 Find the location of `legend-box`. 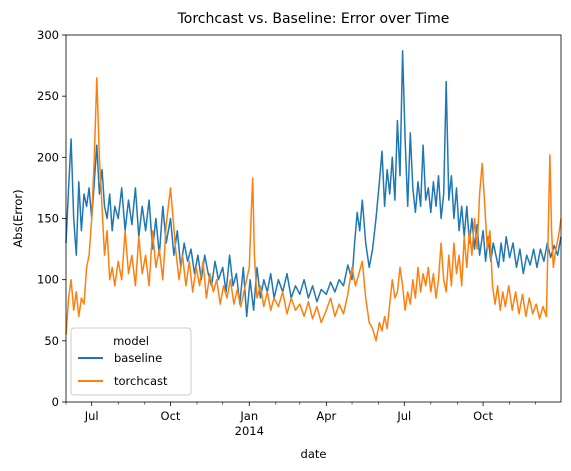

legend-box is located at coordinates (131, 361).